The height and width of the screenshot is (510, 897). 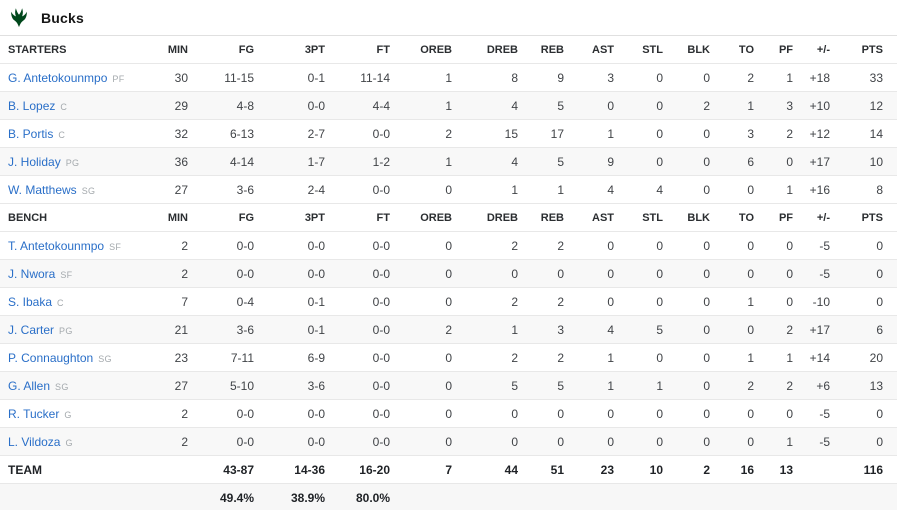 What do you see at coordinates (589, 50) in the screenshot?
I see `column-header-ast: AST` at bounding box center [589, 50].